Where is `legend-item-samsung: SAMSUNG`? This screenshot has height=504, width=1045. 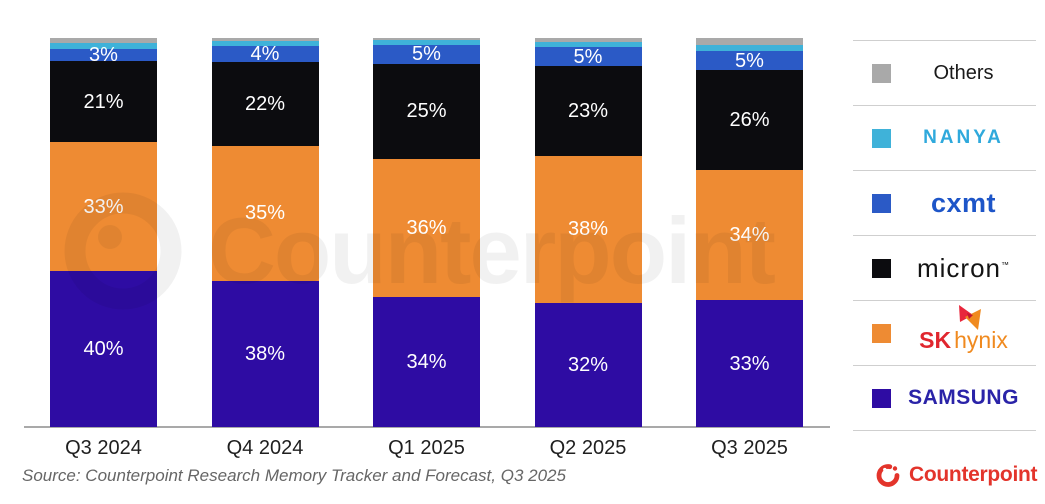 legend-item-samsung: SAMSUNG is located at coordinates (944, 398).